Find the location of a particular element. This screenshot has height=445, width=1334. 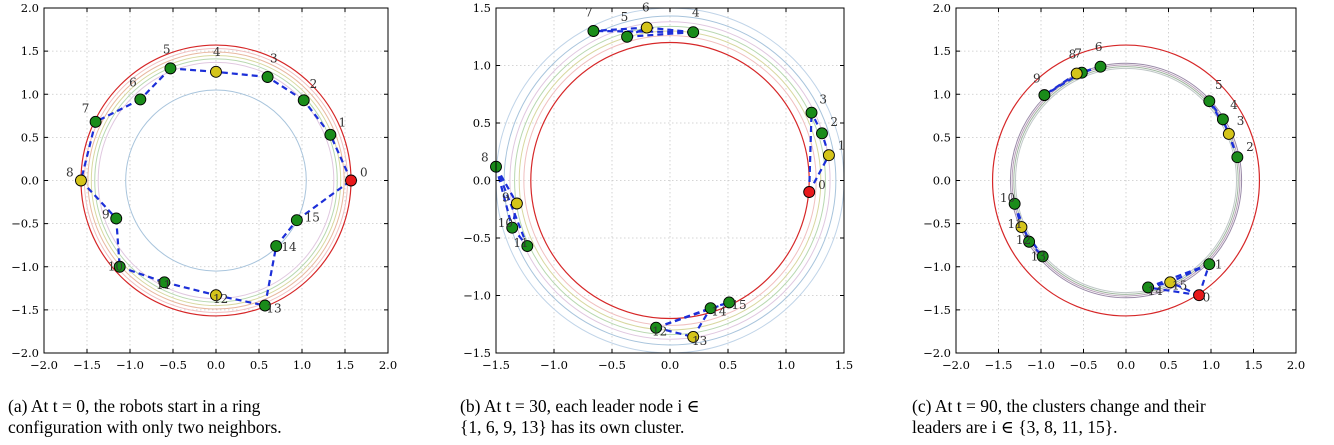

y-tick-label: 0.5 is located at coordinates (942, 137).